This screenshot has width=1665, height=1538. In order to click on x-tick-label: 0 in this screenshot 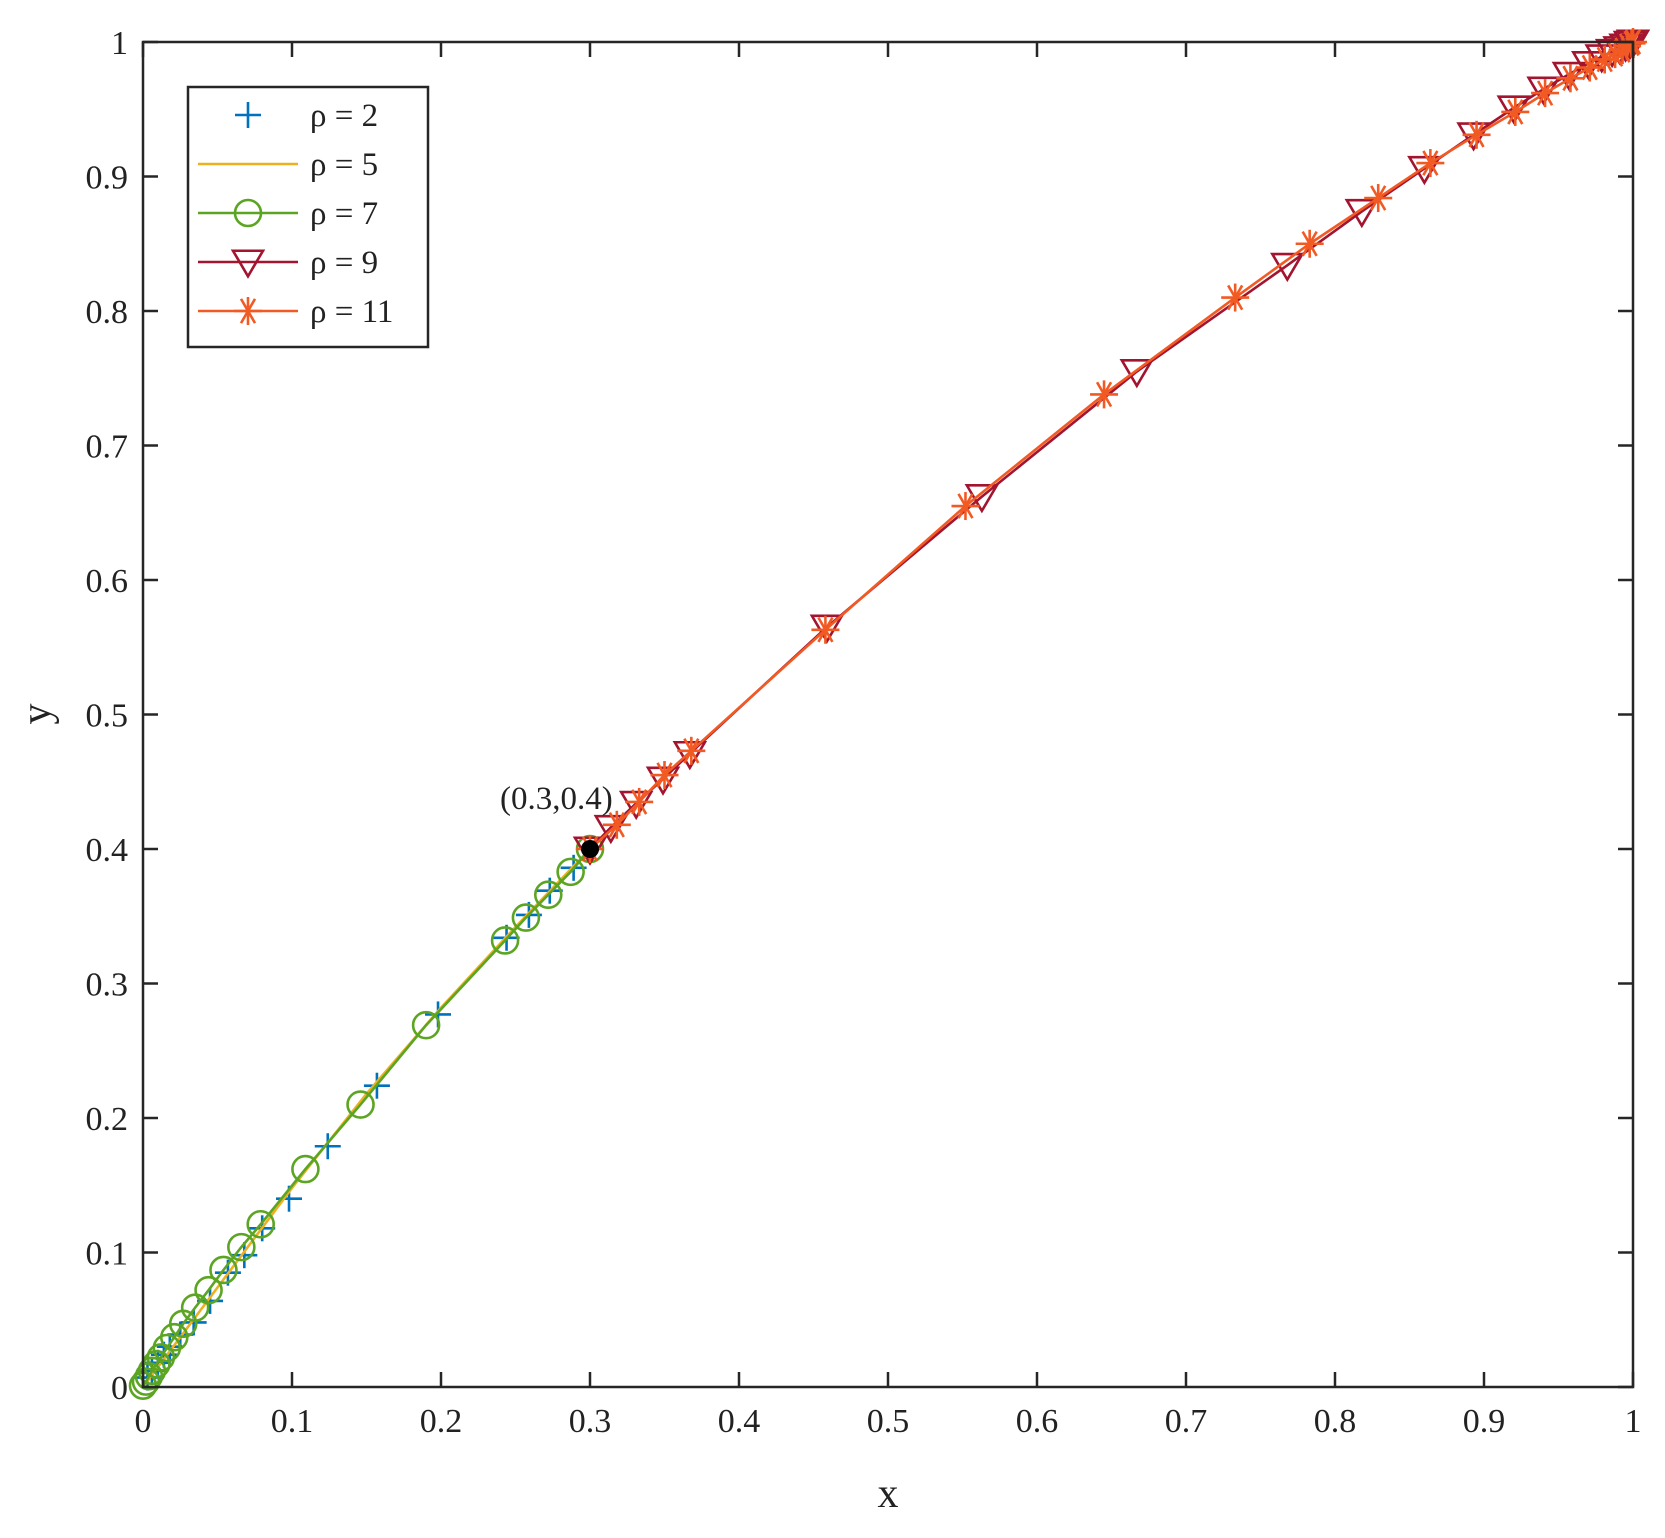, I will do `click(143, 1421)`.